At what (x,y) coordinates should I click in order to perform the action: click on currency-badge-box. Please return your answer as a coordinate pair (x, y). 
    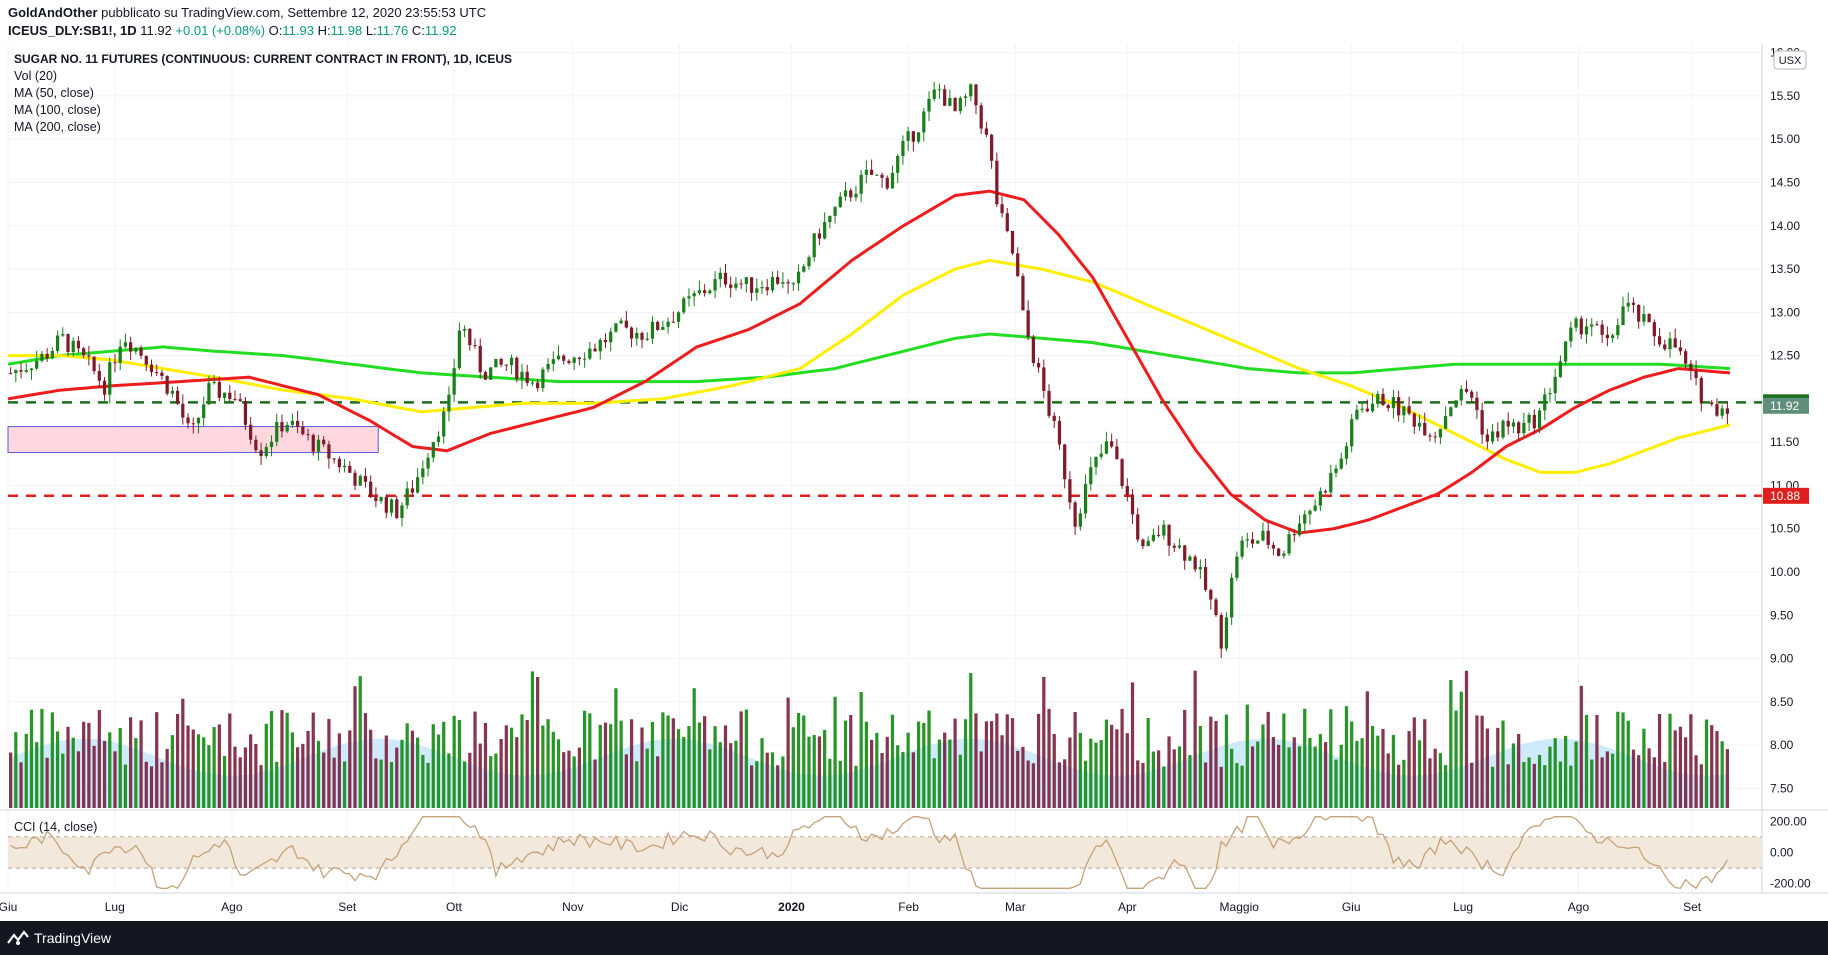
    Looking at the image, I should click on (1790, 60).